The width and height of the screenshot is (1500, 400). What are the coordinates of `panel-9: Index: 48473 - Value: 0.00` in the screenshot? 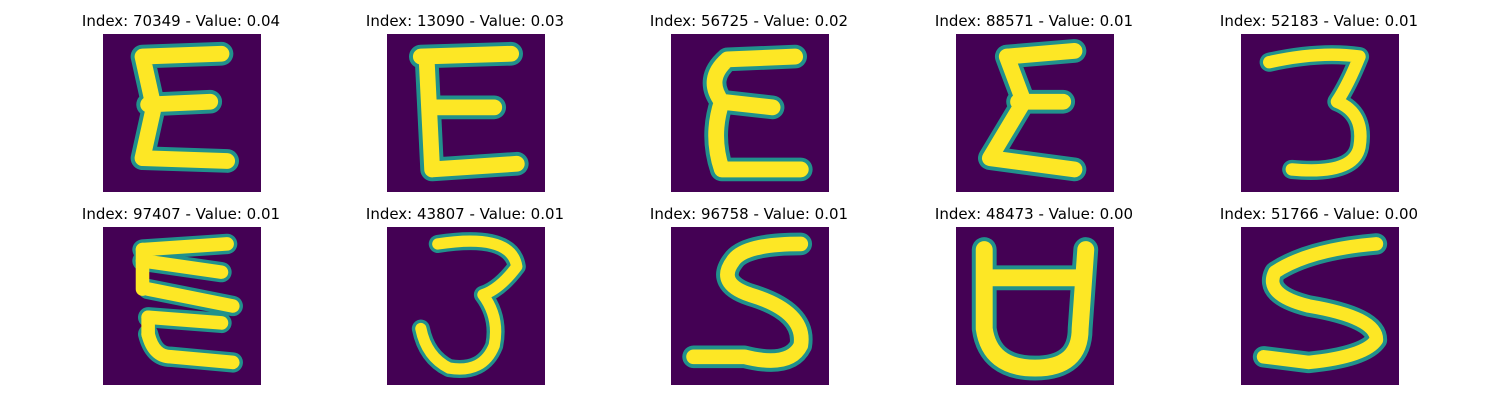 It's located at (1034, 300).